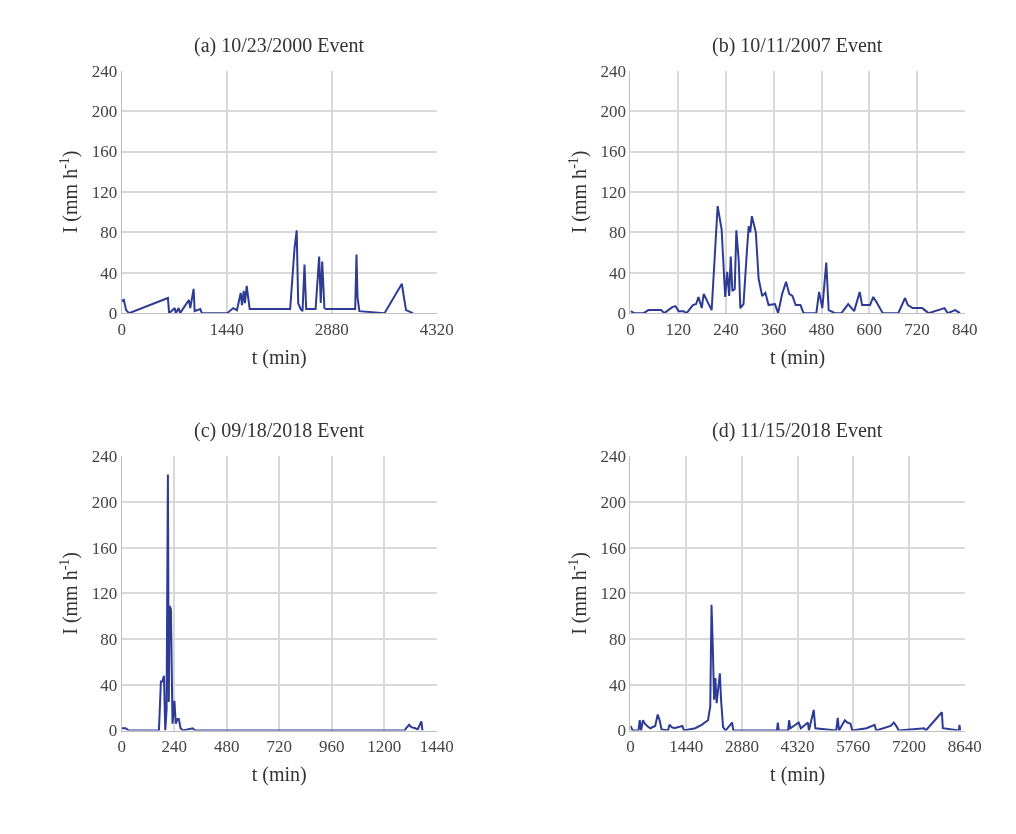 This screenshot has height=834, width=1016. I want to click on x-tick-label: 7200, so click(909, 746).